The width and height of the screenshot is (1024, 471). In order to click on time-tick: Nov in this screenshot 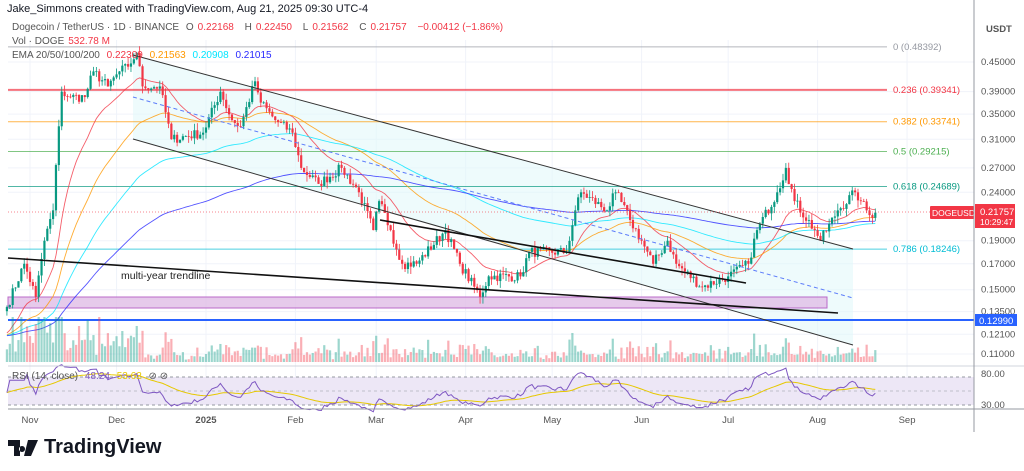, I will do `click(30, 420)`.